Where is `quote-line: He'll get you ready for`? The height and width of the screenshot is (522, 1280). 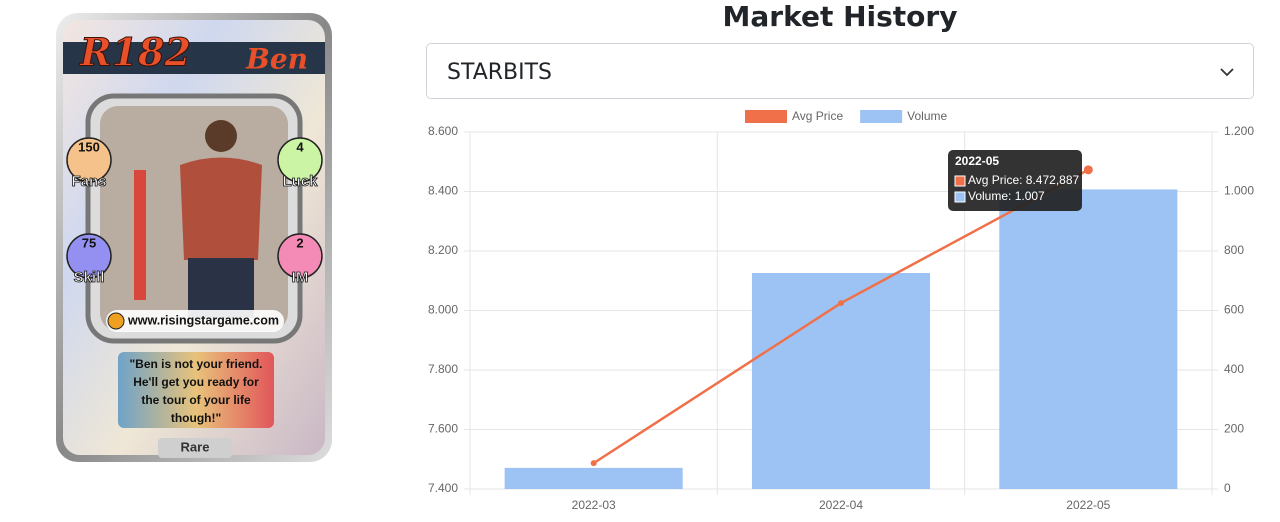
quote-line: He'll get you ready for is located at coordinates (196, 382).